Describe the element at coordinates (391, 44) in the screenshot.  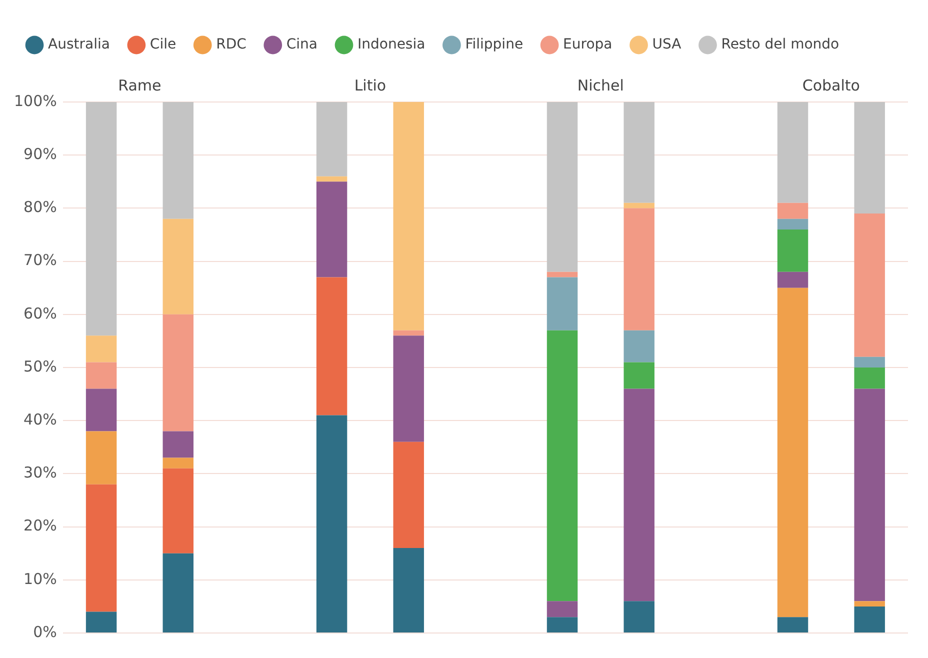
I see `legend-label: Indonesia` at that location.